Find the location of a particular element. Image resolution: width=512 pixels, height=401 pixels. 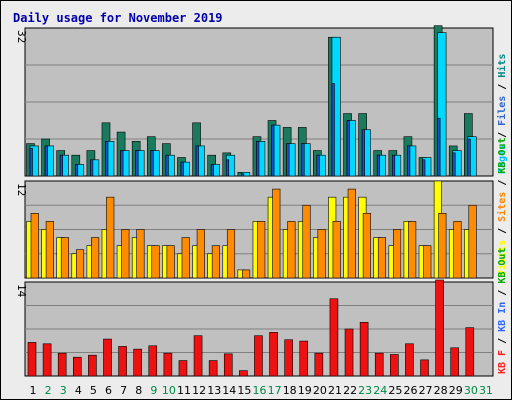

panel-bottom-legend: KB F / KB In / KB Out is located at coordinates (502, 311).